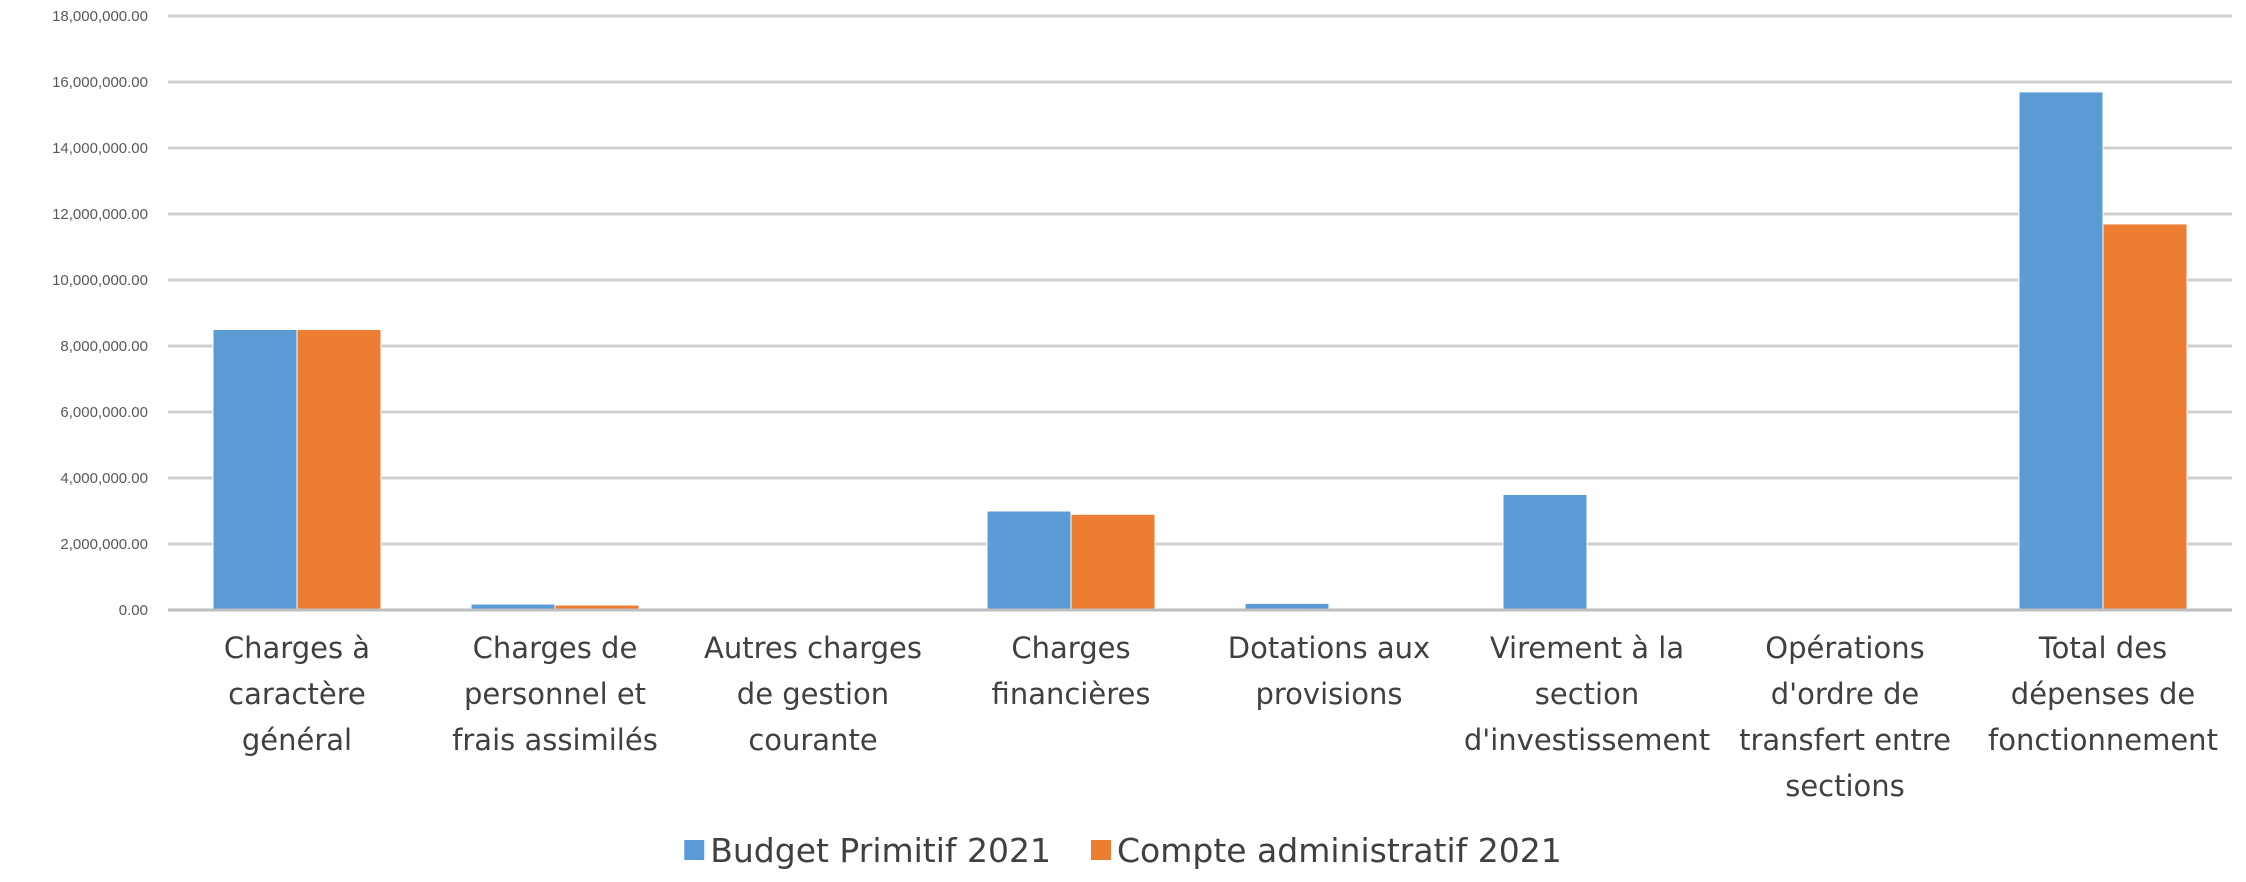  Describe the element at coordinates (1071, 671) in the screenshot. I see `x-category-label: Charges financières` at that location.